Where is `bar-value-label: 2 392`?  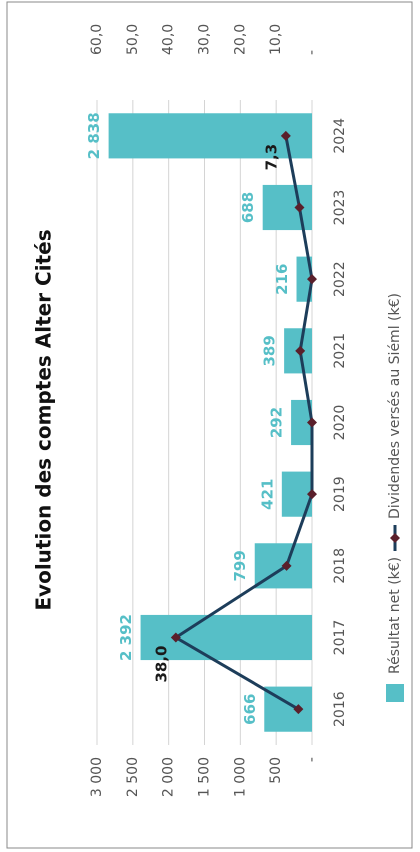 bar-value-label: 2 392 is located at coordinates (126, 637).